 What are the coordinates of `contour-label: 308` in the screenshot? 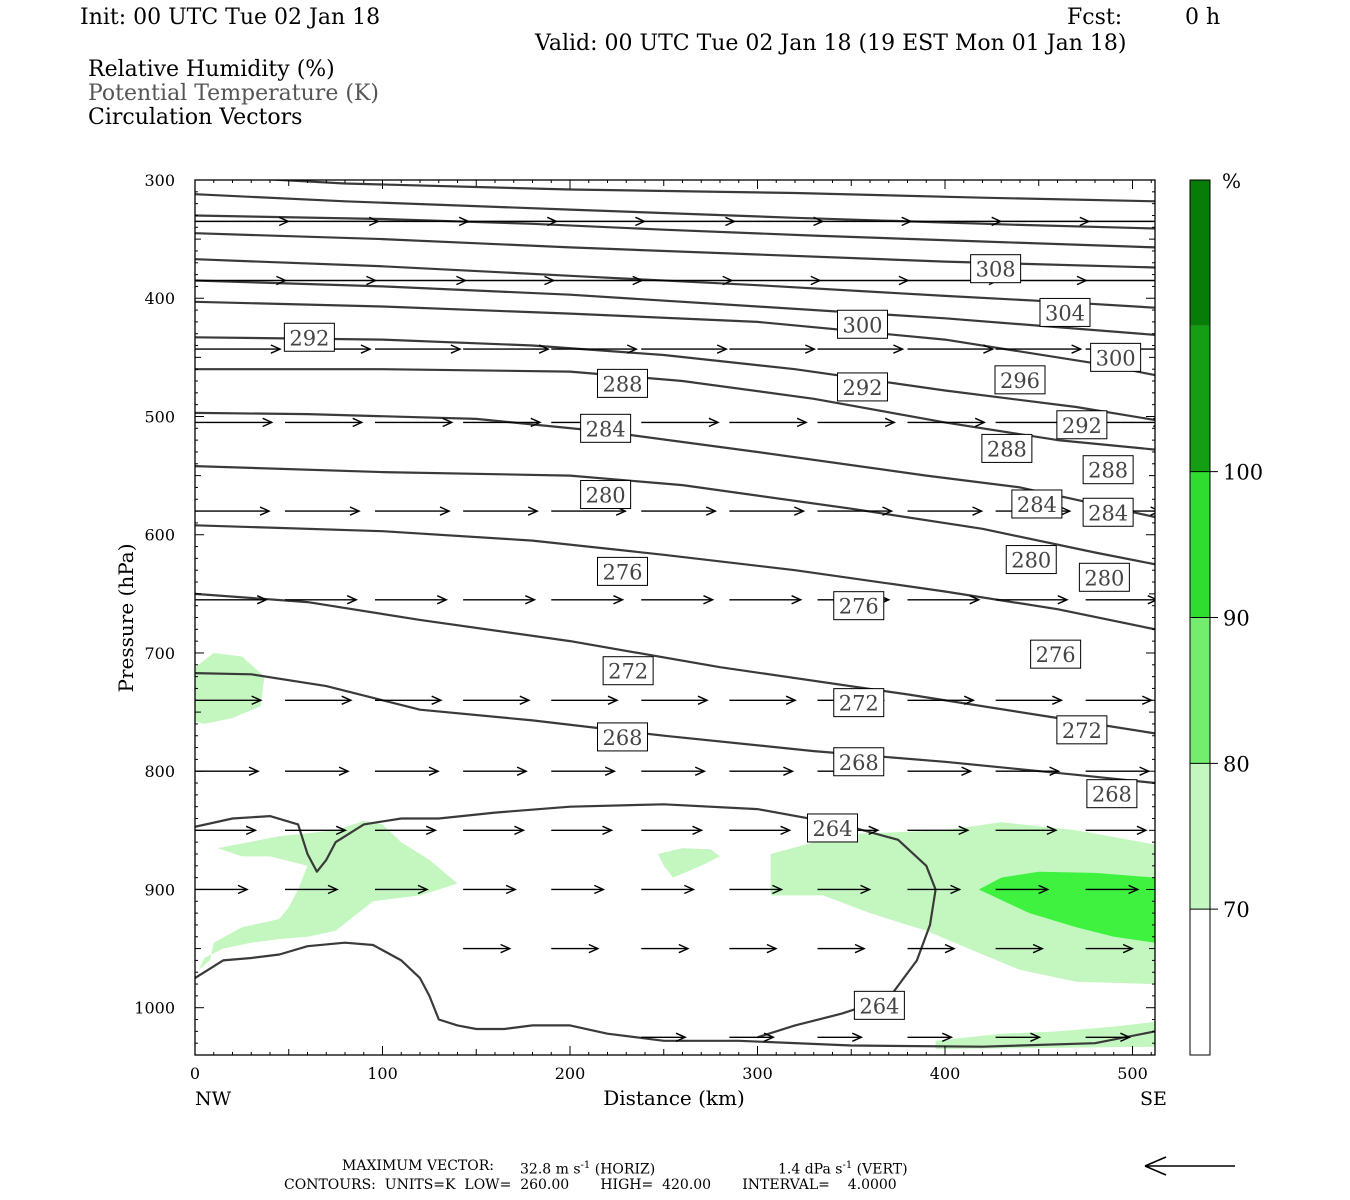 It's located at (996, 269).